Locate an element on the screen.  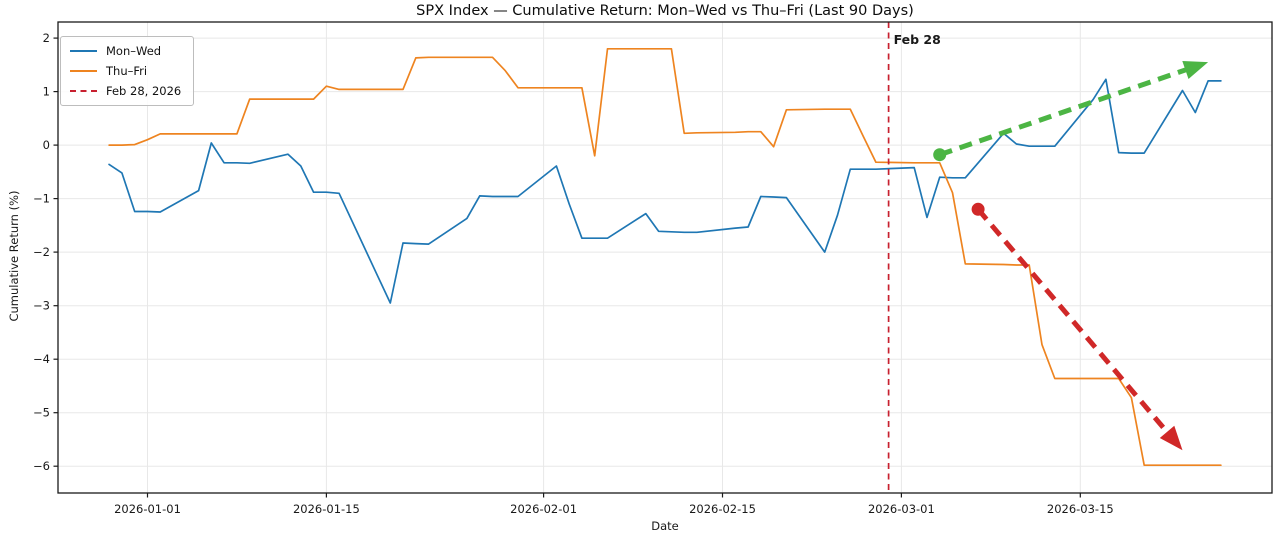
x-tick-label: 2026-02-01 is located at coordinates (543, 509).